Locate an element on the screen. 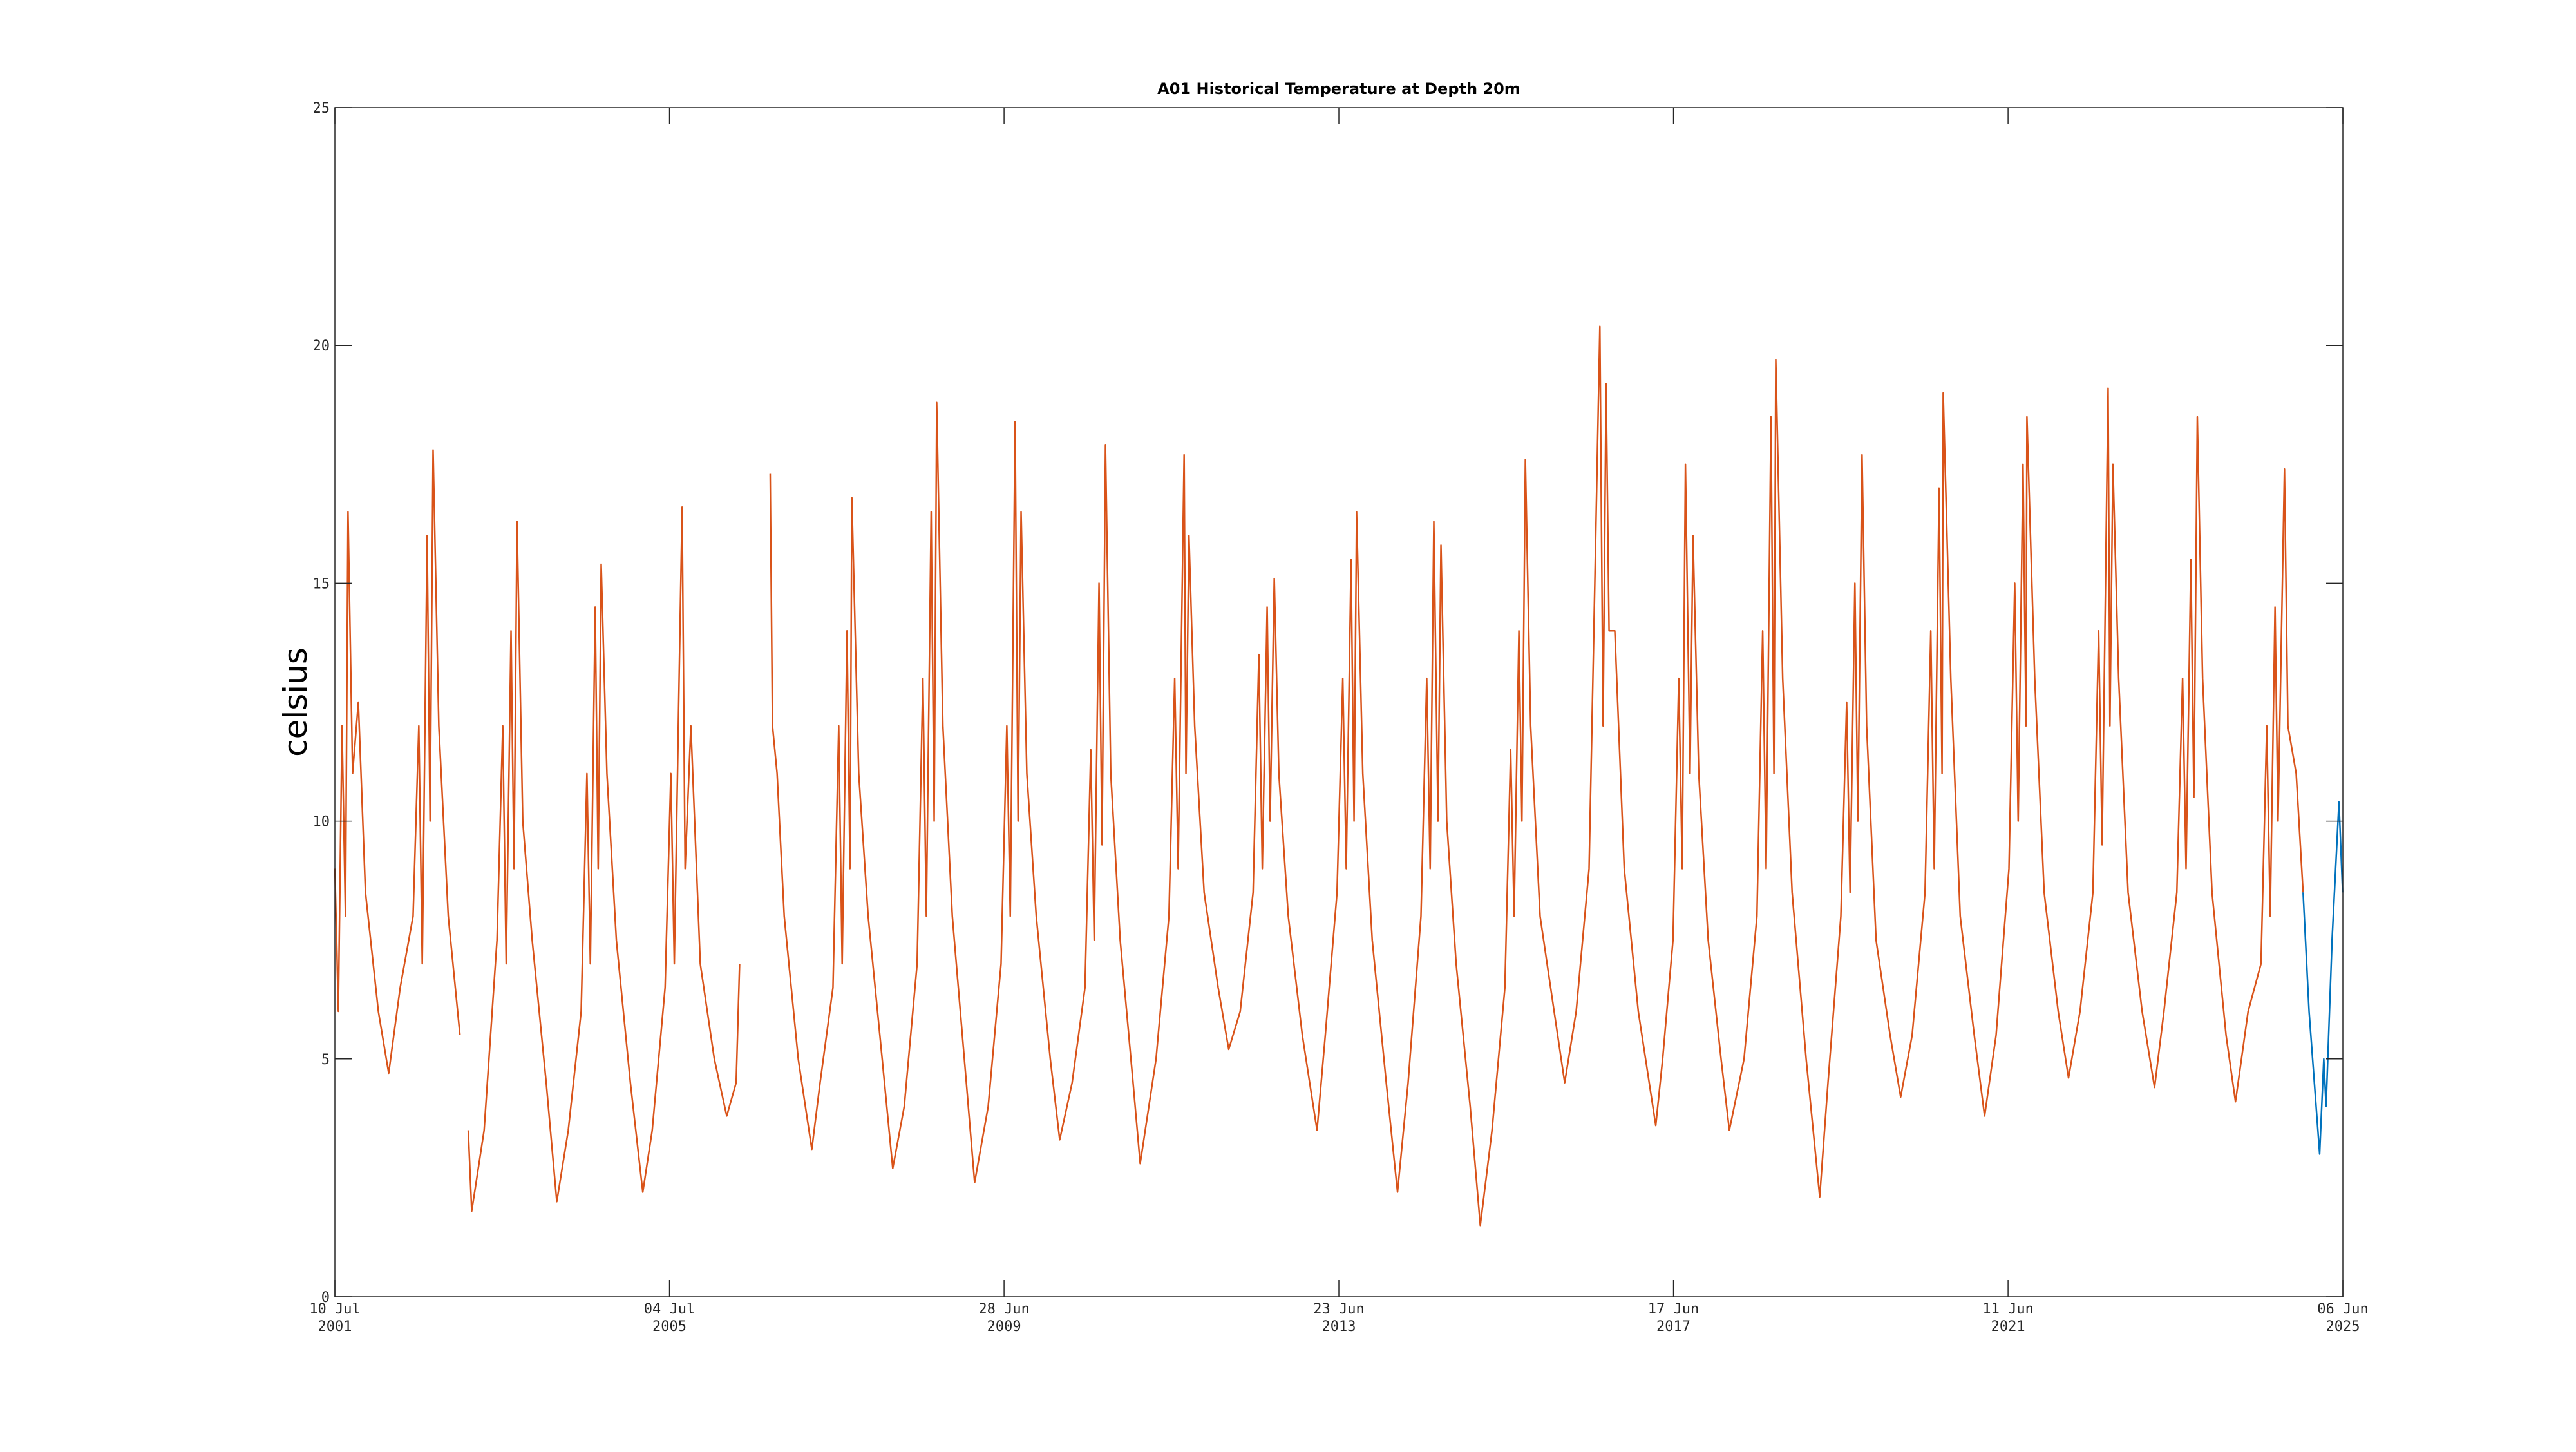  x-tick-label: 28 Jun 2009 is located at coordinates (1004, 1318).